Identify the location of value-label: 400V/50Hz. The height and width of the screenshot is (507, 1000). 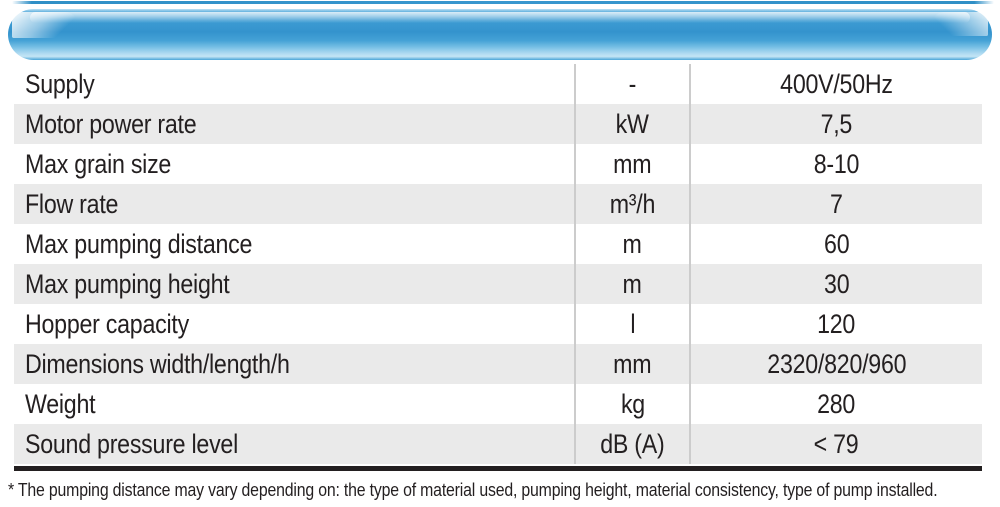
(836, 83).